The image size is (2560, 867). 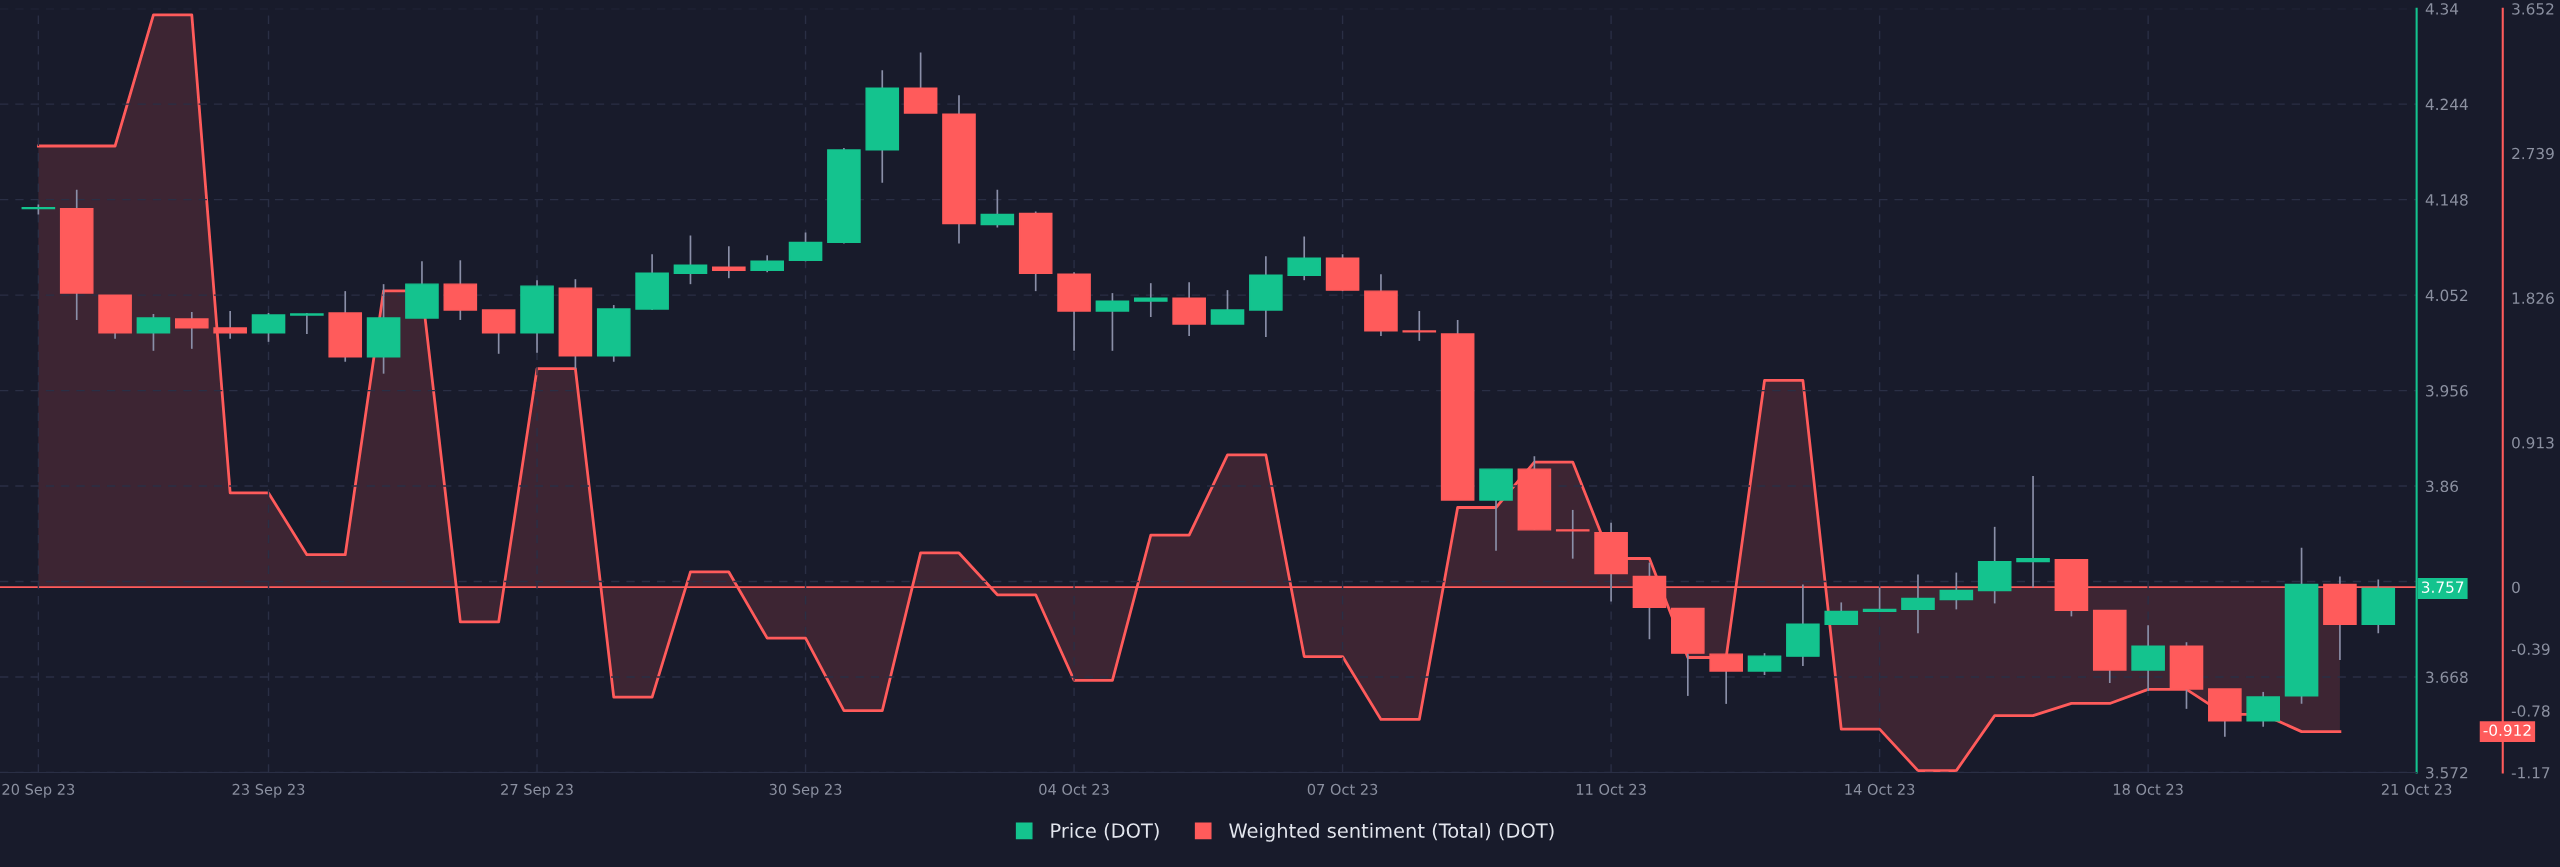 What do you see at coordinates (537, 790) in the screenshot?
I see `x-tick-label: 27 Sep 23` at bounding box center [537, 790].